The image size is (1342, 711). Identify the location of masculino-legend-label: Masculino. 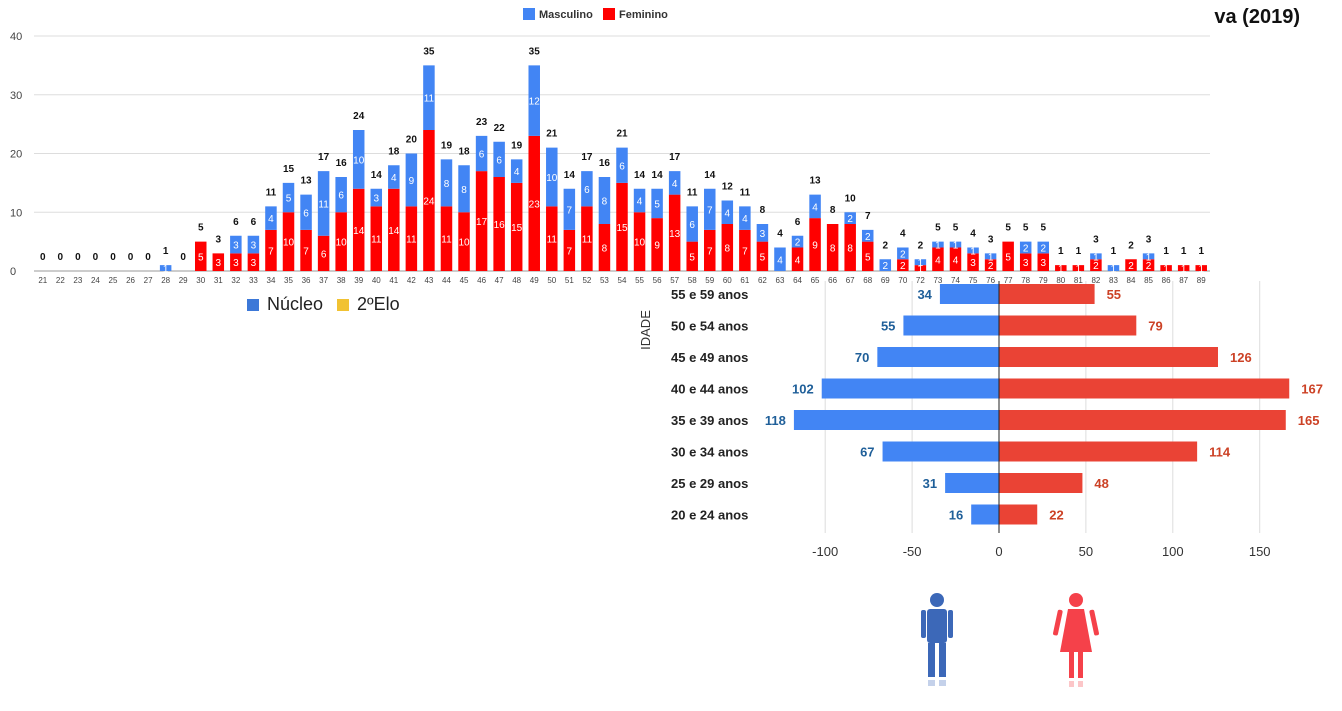
(566, 15).